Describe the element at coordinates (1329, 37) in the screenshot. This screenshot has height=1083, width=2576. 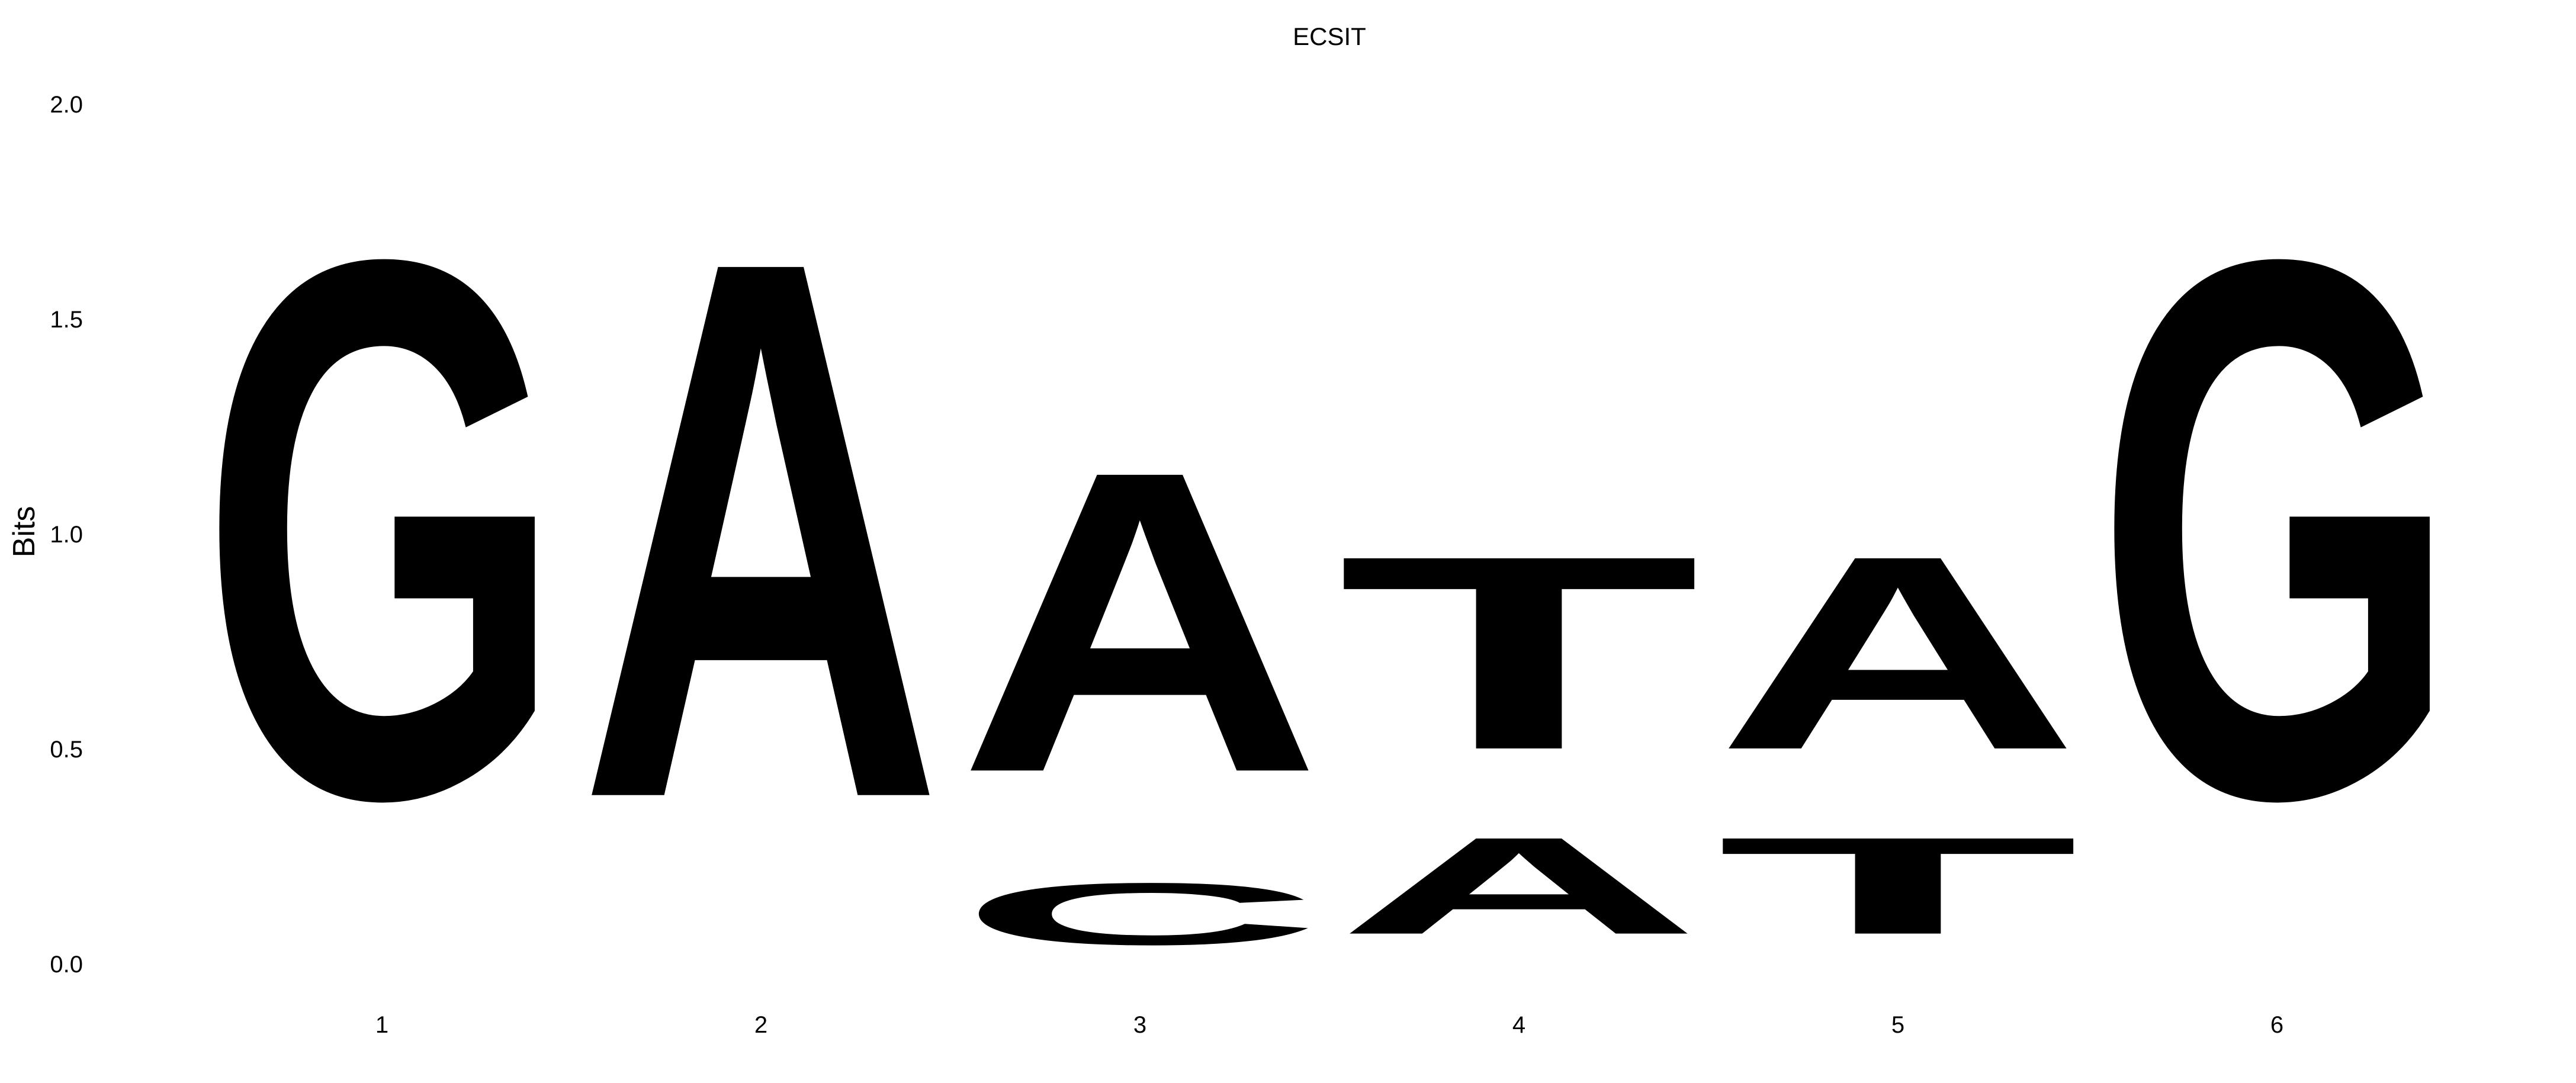
I see `chart-title: ECSIT` at that location.